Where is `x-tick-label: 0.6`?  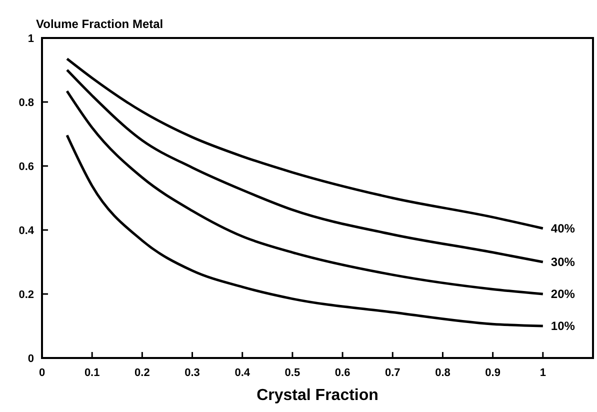
x-tick-label: 0.6 is located at coordinates (342, 373).